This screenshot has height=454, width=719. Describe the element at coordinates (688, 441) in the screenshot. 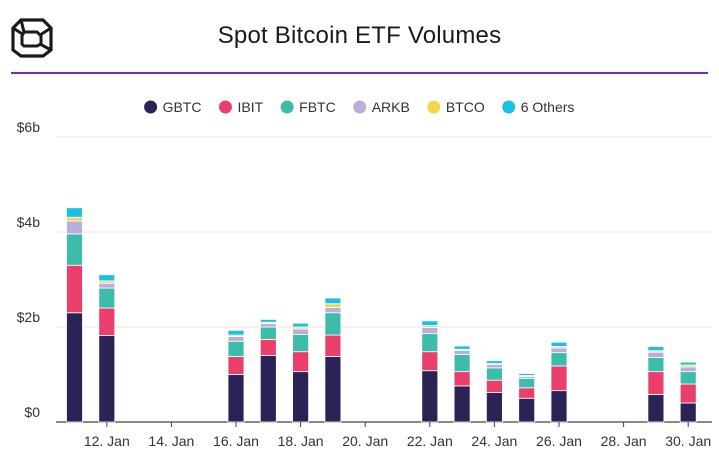

I see `x-tick-label: 30. Jan` at that location.